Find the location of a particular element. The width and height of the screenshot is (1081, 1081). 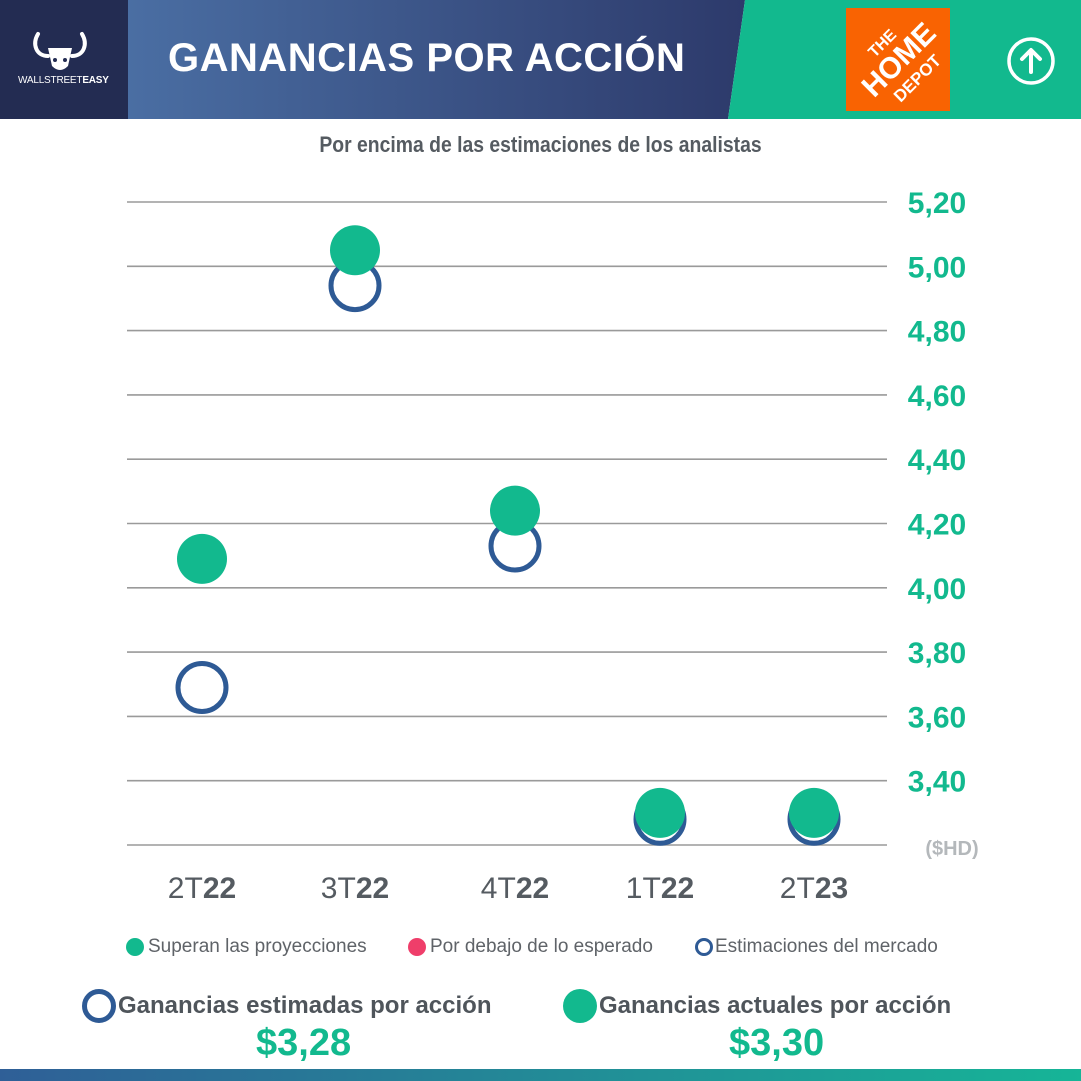

legend-item-below: Por debajo de lo esperado is located at coordinates (530, 947).